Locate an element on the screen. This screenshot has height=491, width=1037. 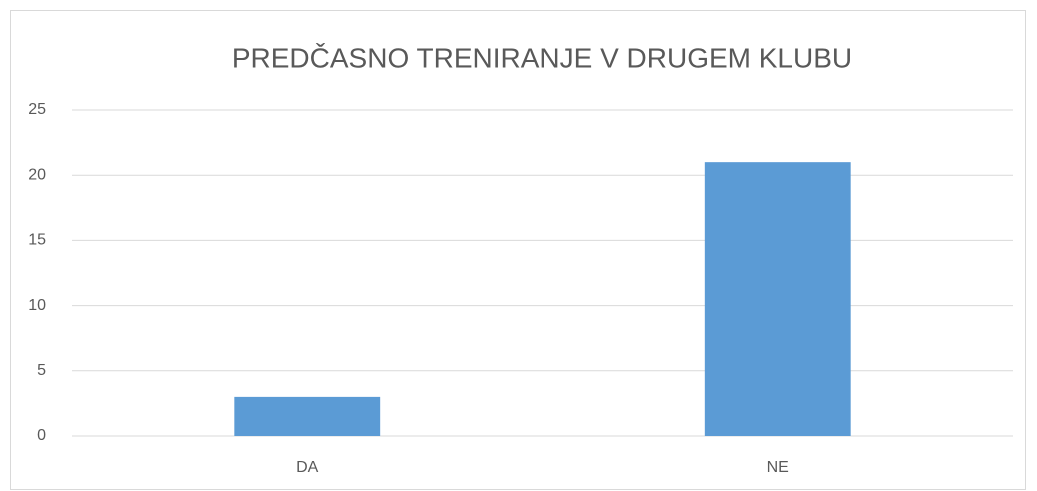
chart-title: PREDČASNO TRENIRANJE V DRUGEM KLUBU is located at coordinates (542, 57).